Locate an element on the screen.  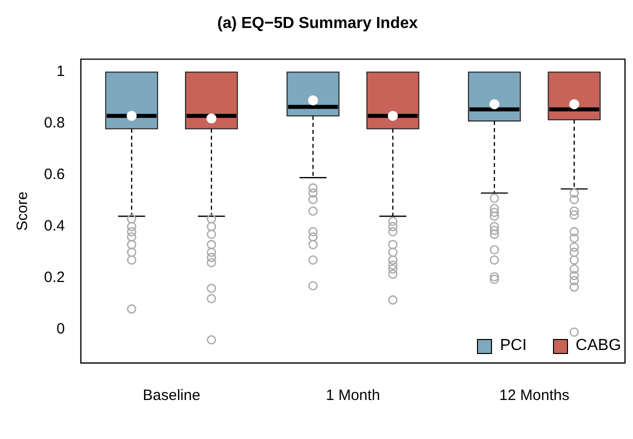
chart-title: (a) EQ−5D Summary Index is located at coordinates (317, 23).